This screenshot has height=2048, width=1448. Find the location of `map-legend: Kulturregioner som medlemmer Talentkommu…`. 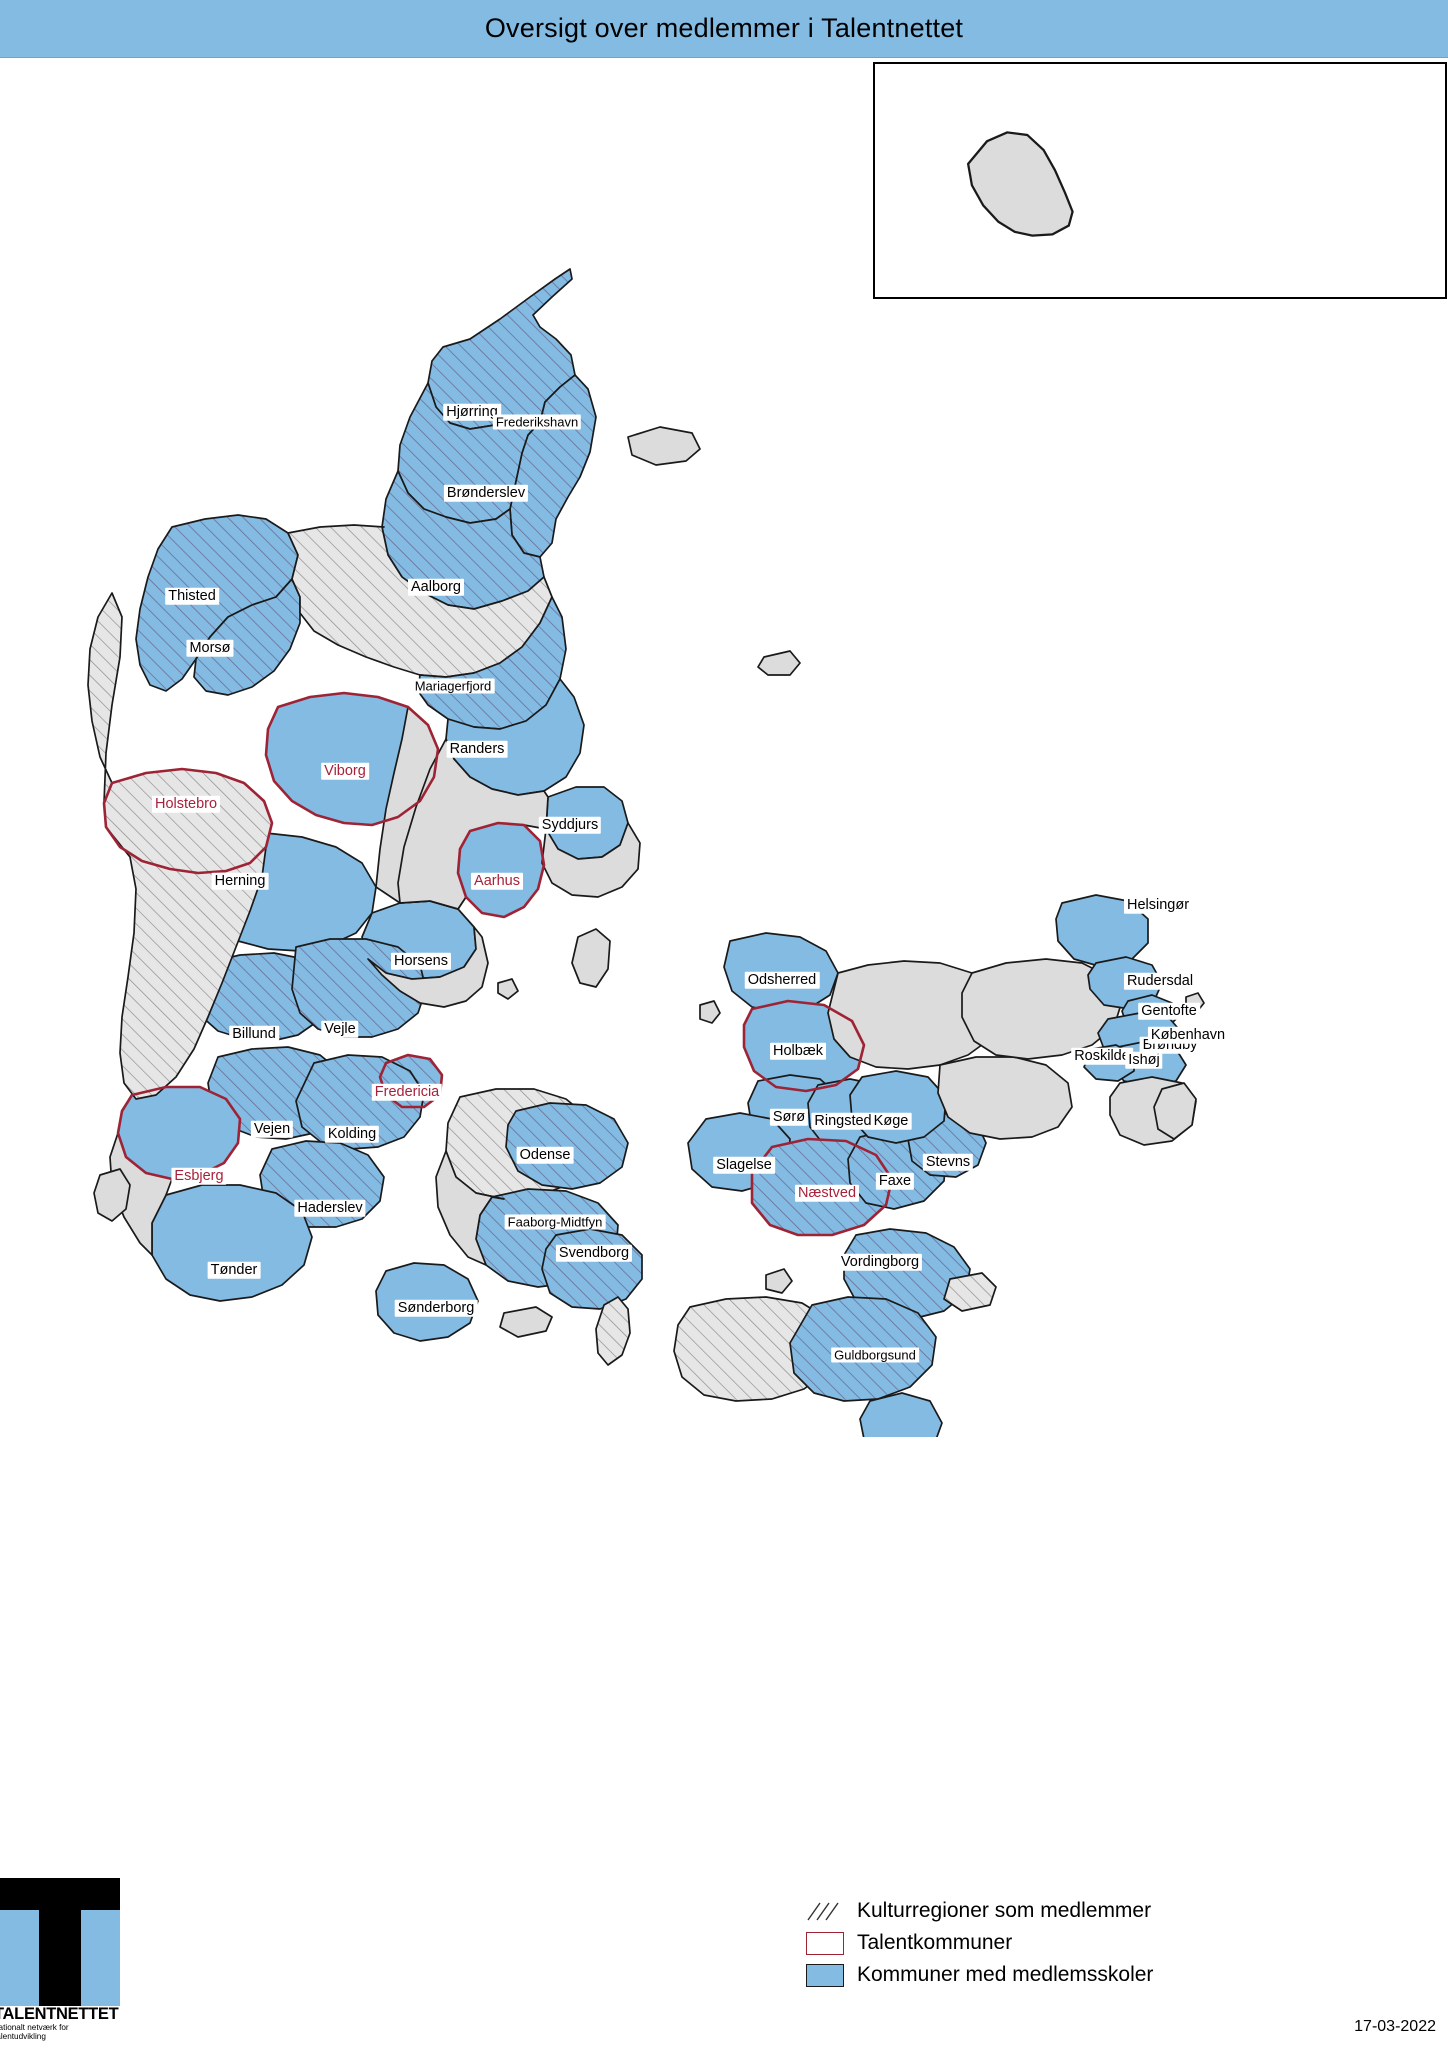

map-legend: Kulturregioner som medlemmer Talentkommu… is located at coordinates (1086, 1943).